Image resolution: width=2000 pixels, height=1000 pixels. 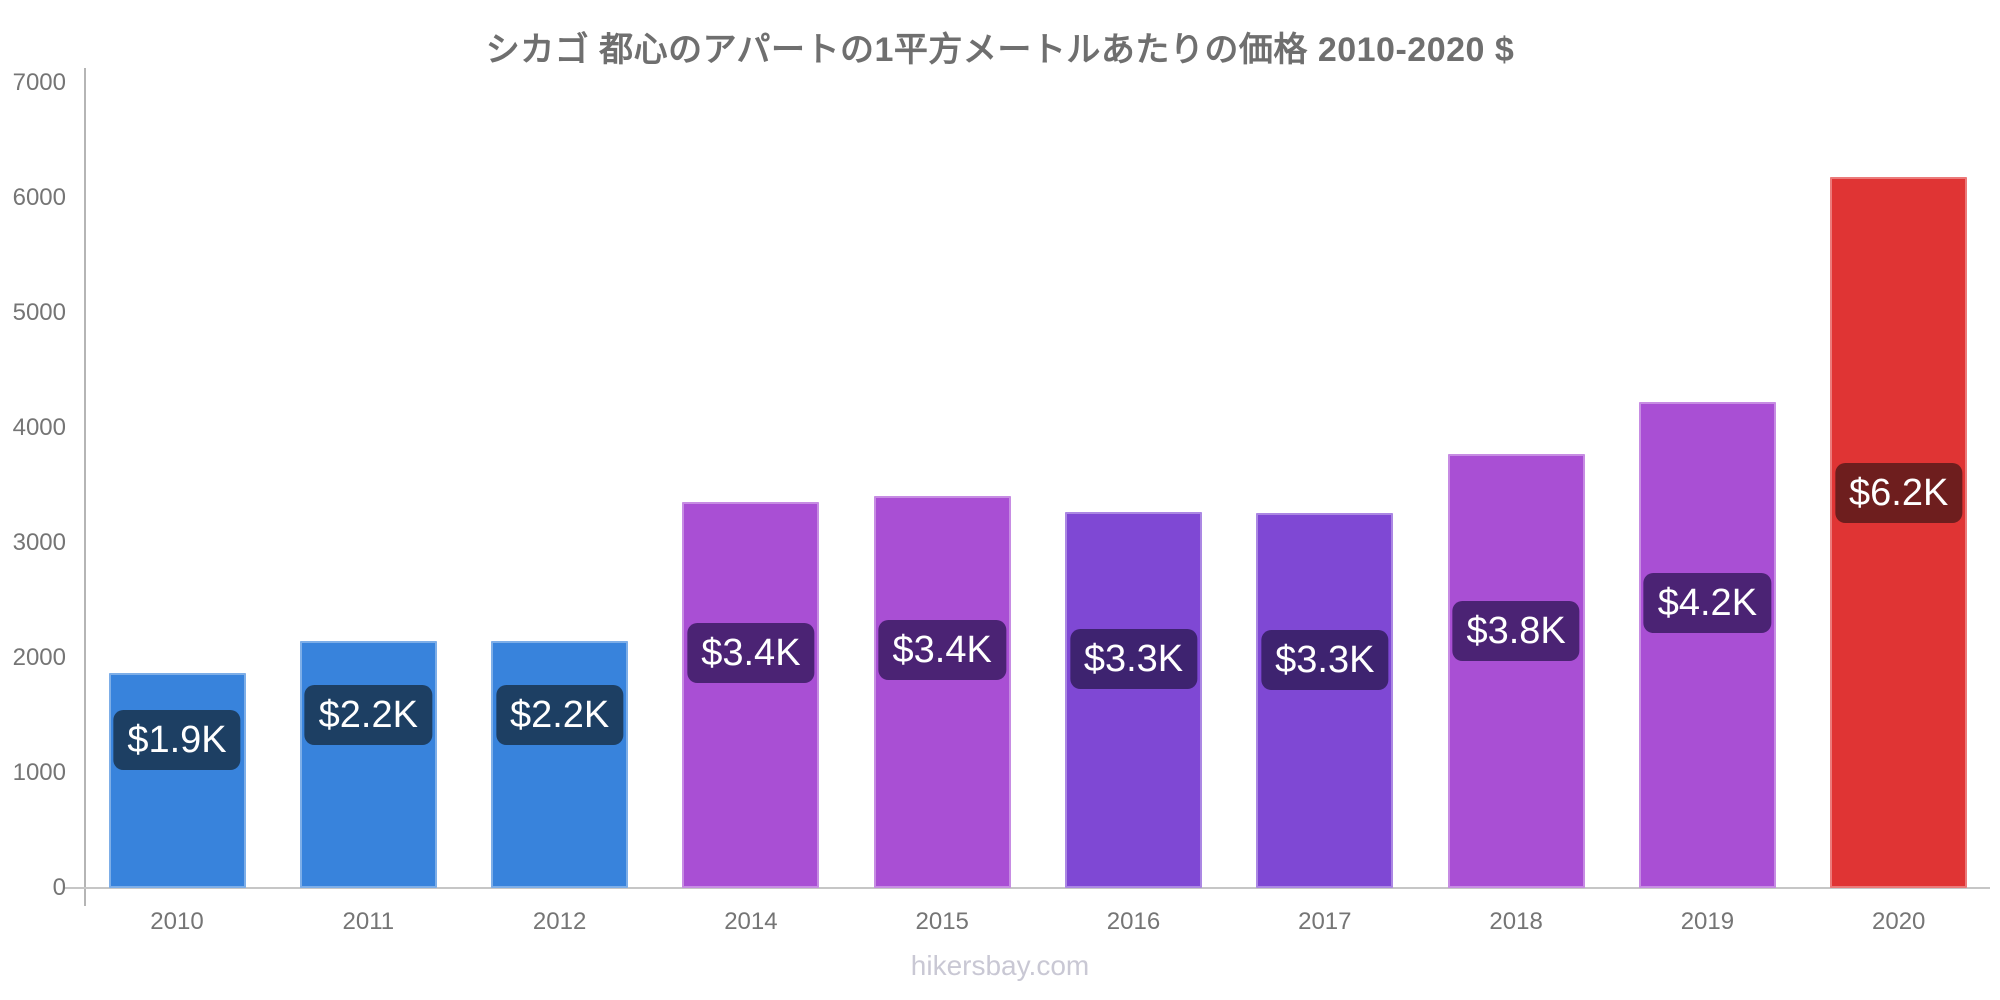 What do you see at coordinates (751, 921) in the screenshot?
I see `x-tick-label-2014: 2014` at bounding box center [751, 921].